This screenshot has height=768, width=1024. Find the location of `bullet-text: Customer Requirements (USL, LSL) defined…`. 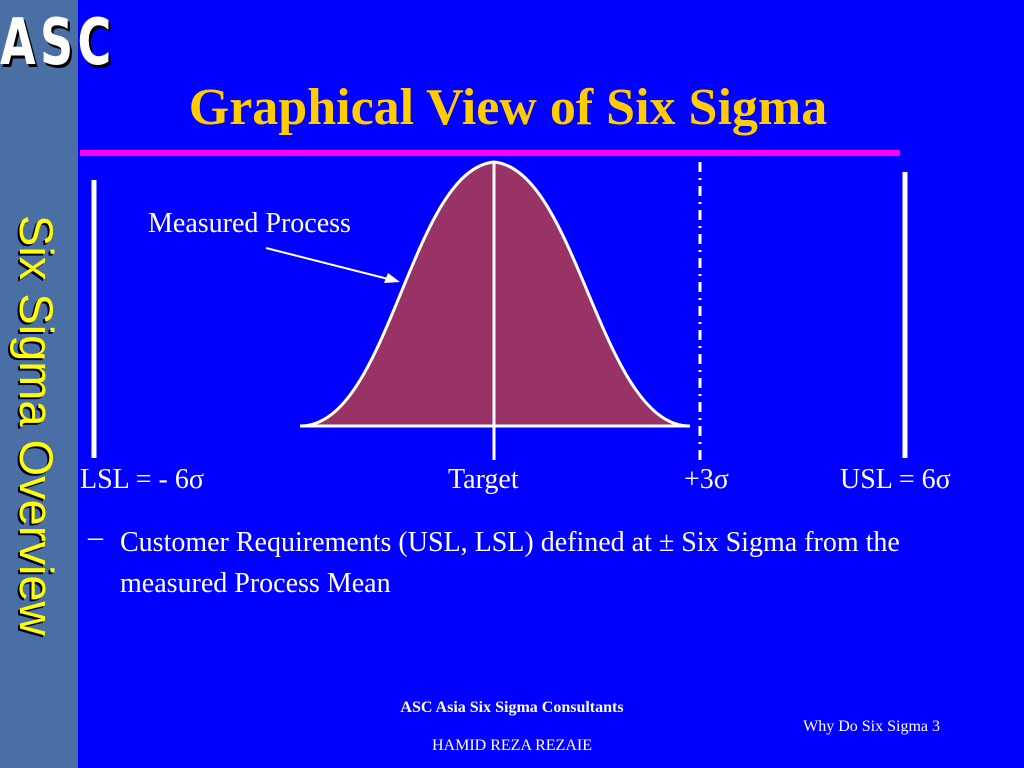

bullet-text: Customer Requirements (USL, LSL) defined… is located at coordinates (510, 563).